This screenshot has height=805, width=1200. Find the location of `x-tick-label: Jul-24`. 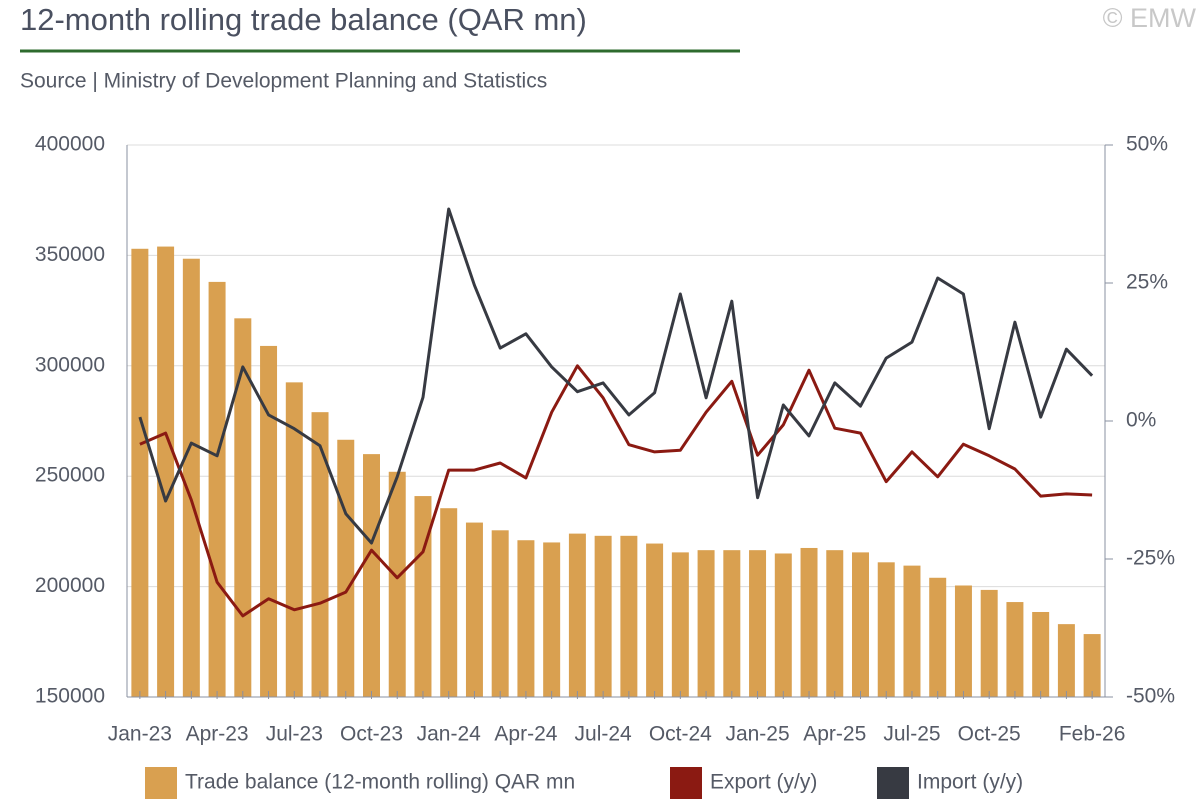

x-tick-label: Jul-24 is located at coordinates (604, 734).